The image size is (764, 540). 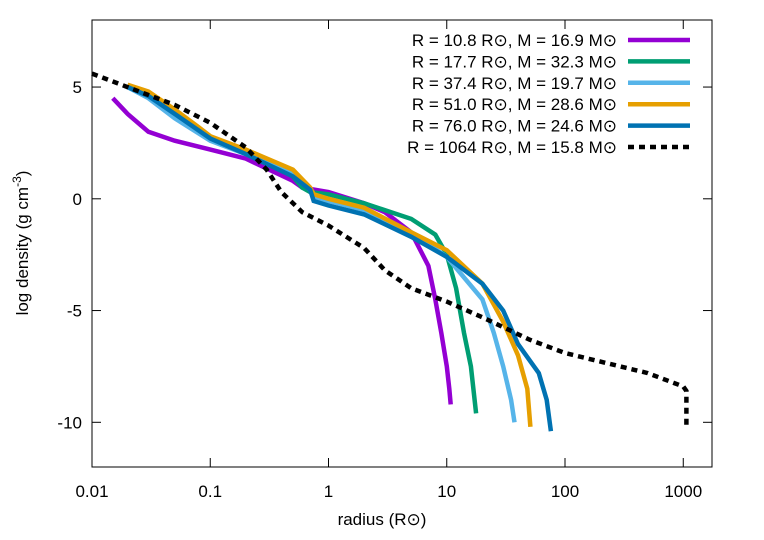 What do you see at coordinates (77, 199) in the screenshot?
I see `y-tick-label: 0` at bounding box center [77, 199].